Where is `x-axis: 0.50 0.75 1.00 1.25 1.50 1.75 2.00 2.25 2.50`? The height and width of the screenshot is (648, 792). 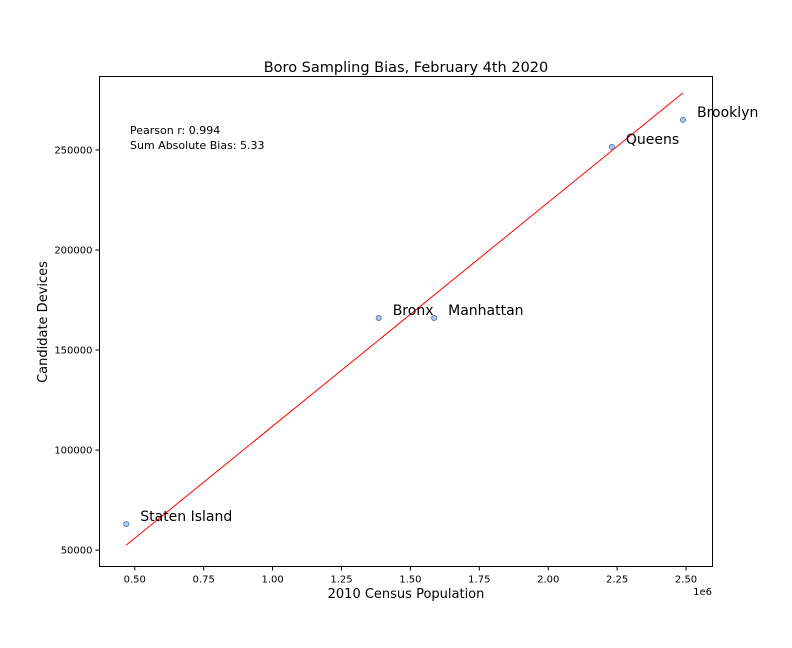 x-axis: 0.50 0.75 1.00 1.25 1.50 1.75 2.00 2.25 2.50 is located at coordinates (410, 576).